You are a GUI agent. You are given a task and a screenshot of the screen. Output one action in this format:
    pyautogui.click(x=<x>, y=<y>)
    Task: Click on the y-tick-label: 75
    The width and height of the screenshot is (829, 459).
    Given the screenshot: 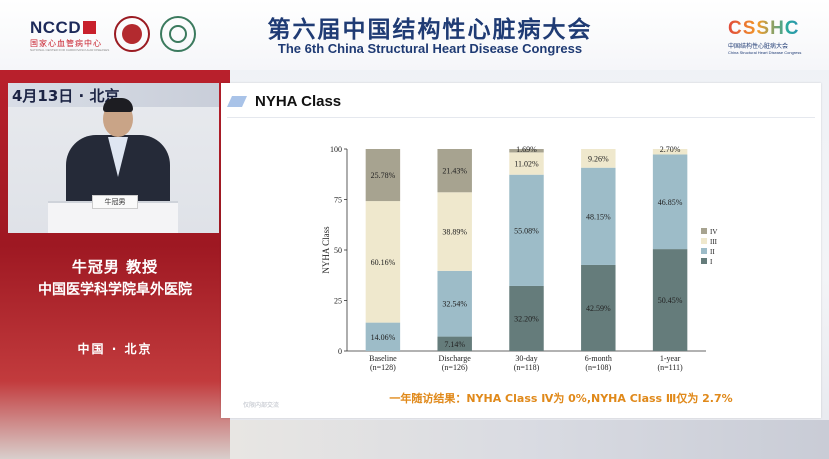 What is the action you would take?
    pyautogui.click(x=338, y=200)
    